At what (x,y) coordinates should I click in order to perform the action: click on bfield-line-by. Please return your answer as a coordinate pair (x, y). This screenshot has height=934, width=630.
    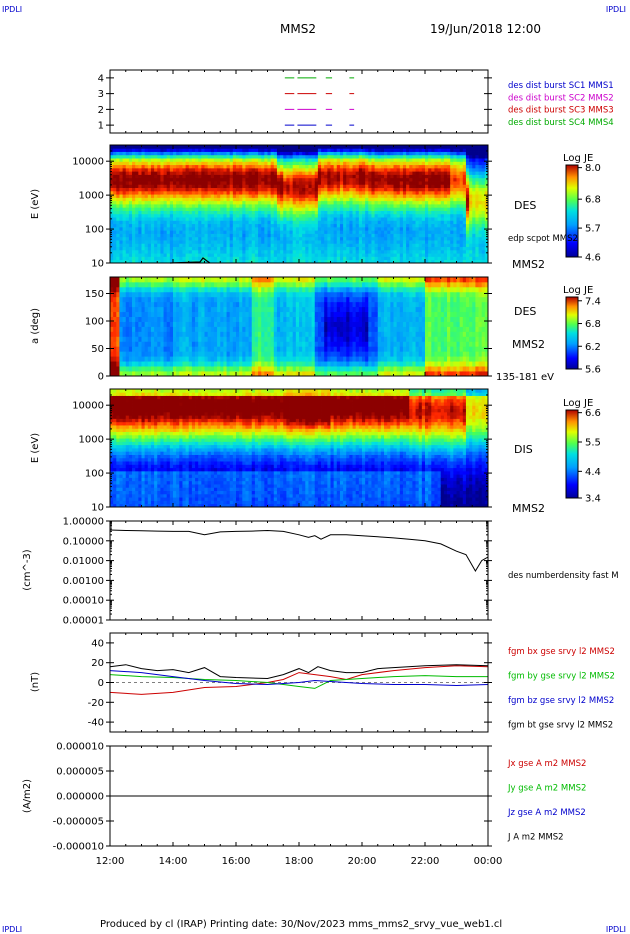
    Looking at the image, I should click on (298, 681).